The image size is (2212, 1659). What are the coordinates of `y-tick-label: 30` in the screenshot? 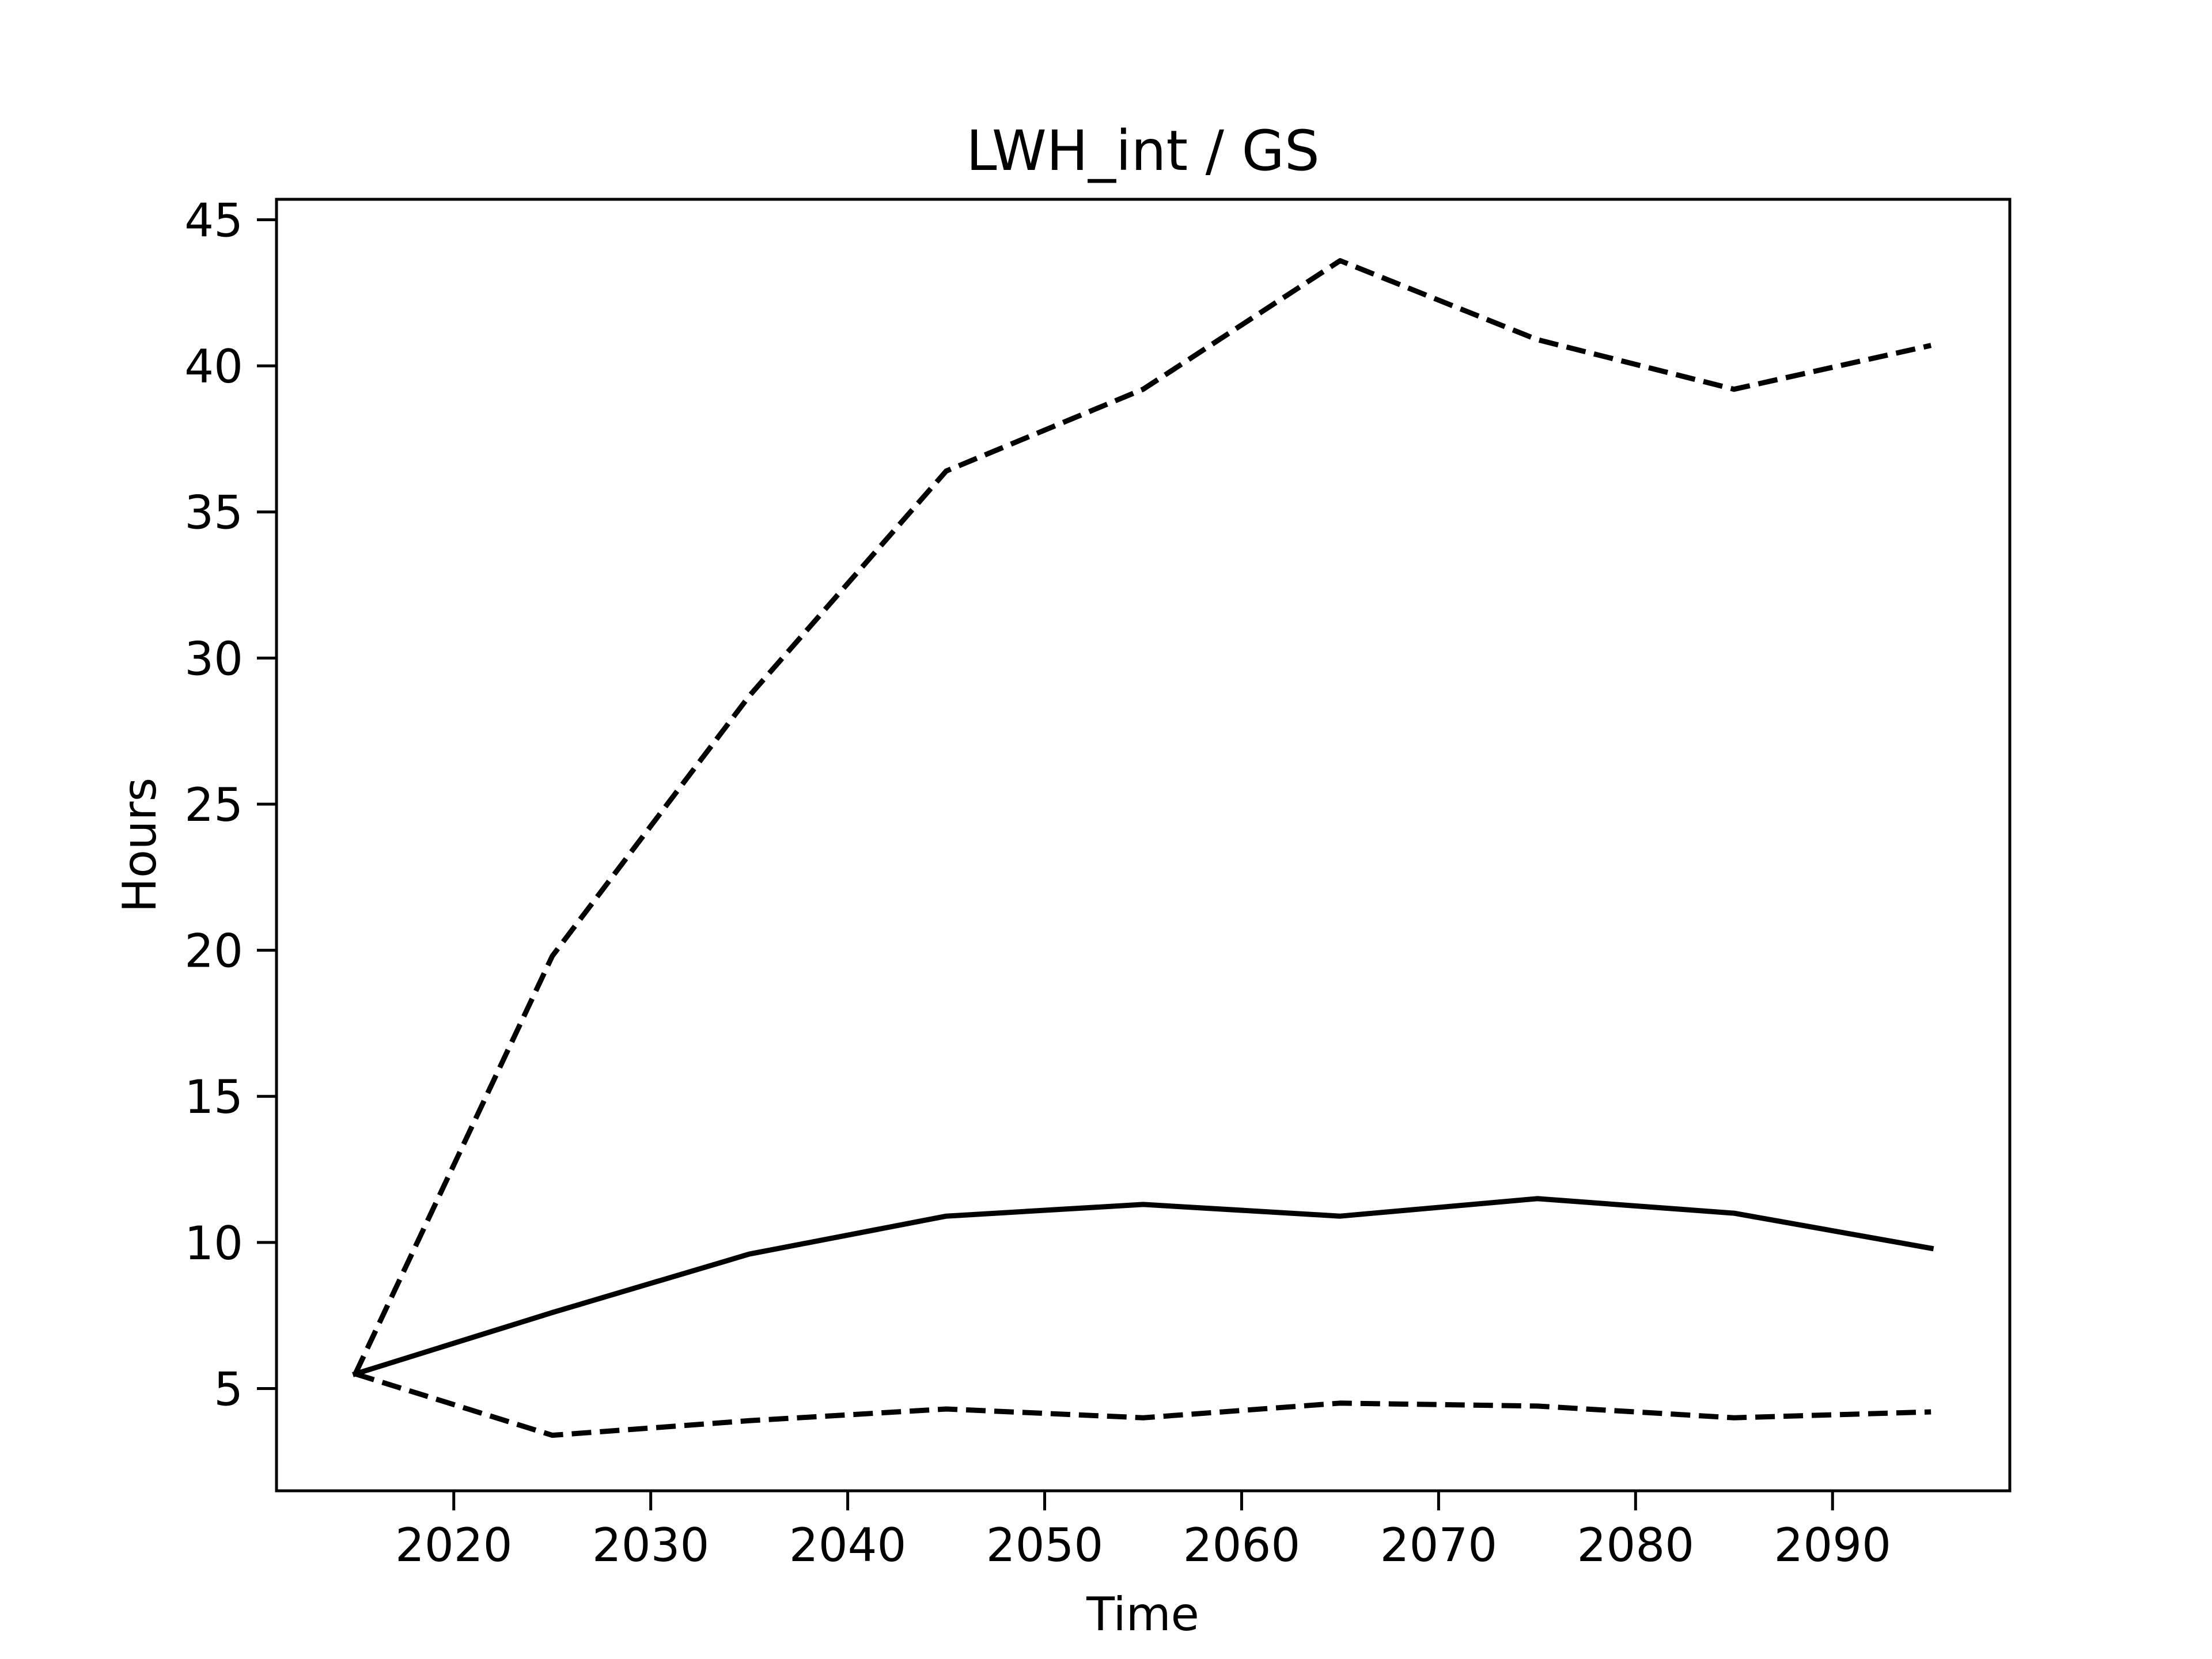 It's located at (213, 658).